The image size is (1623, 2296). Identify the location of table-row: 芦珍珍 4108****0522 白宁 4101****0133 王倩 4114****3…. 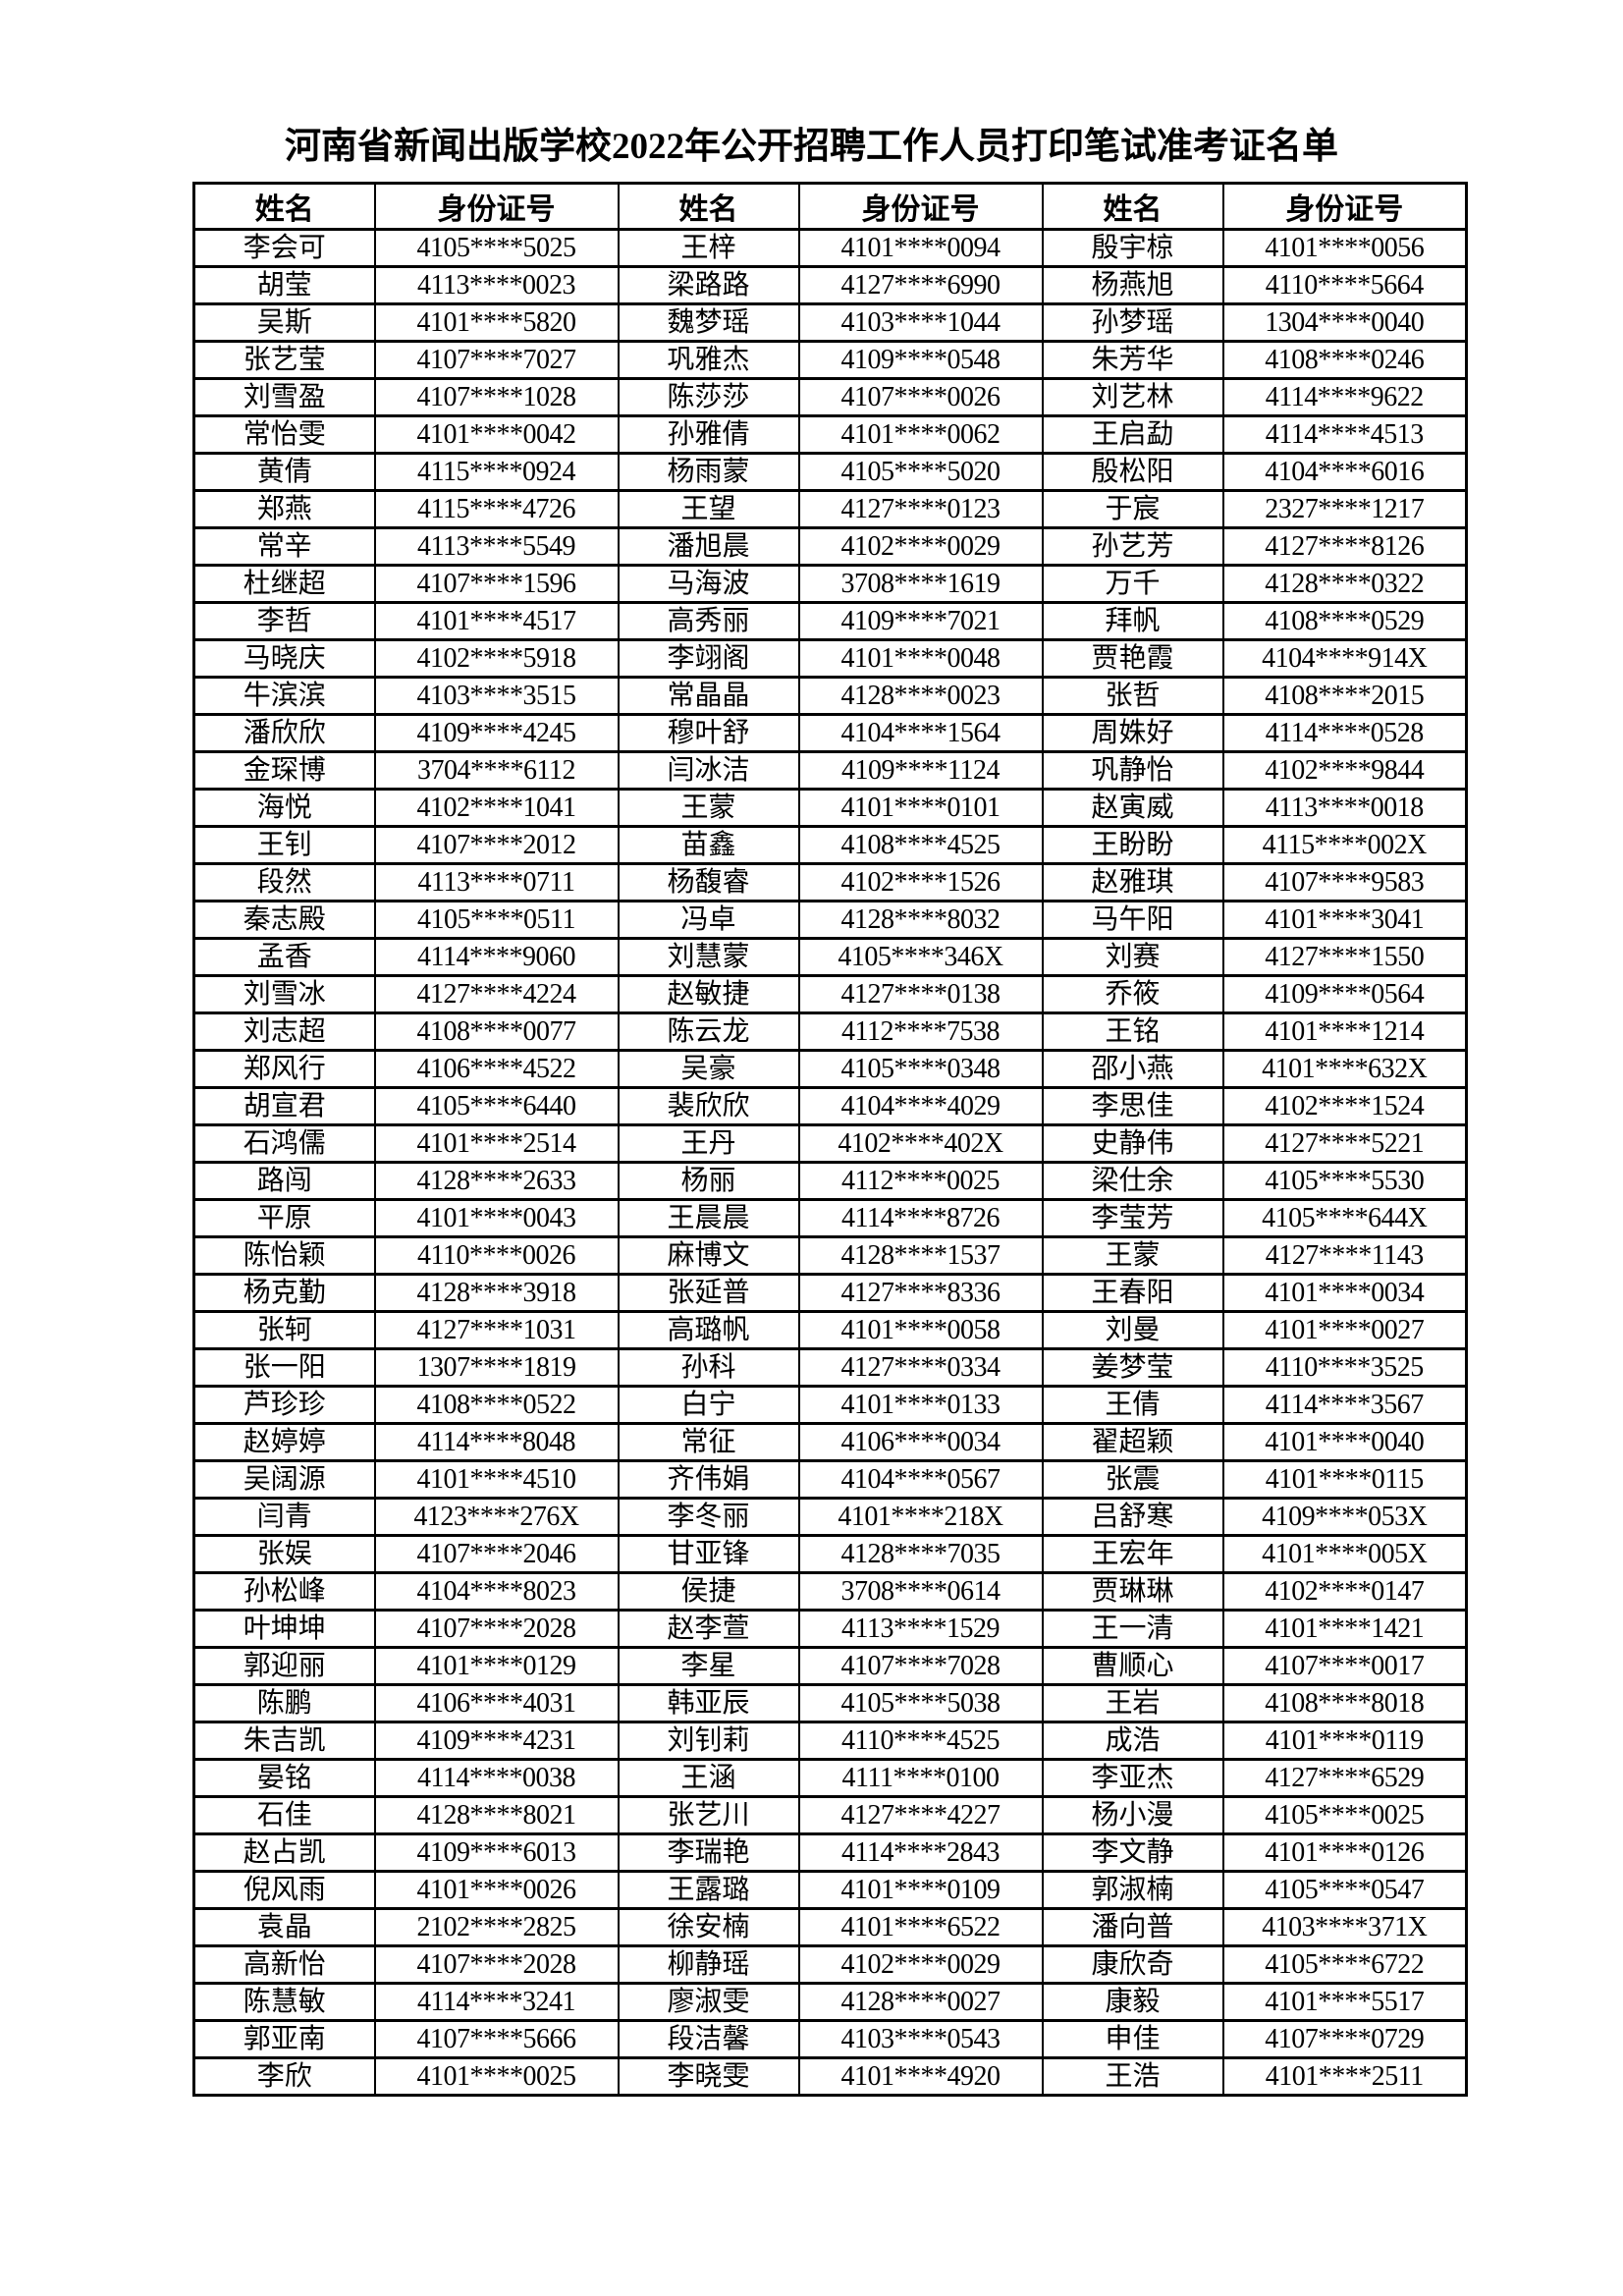
(830, 1405).